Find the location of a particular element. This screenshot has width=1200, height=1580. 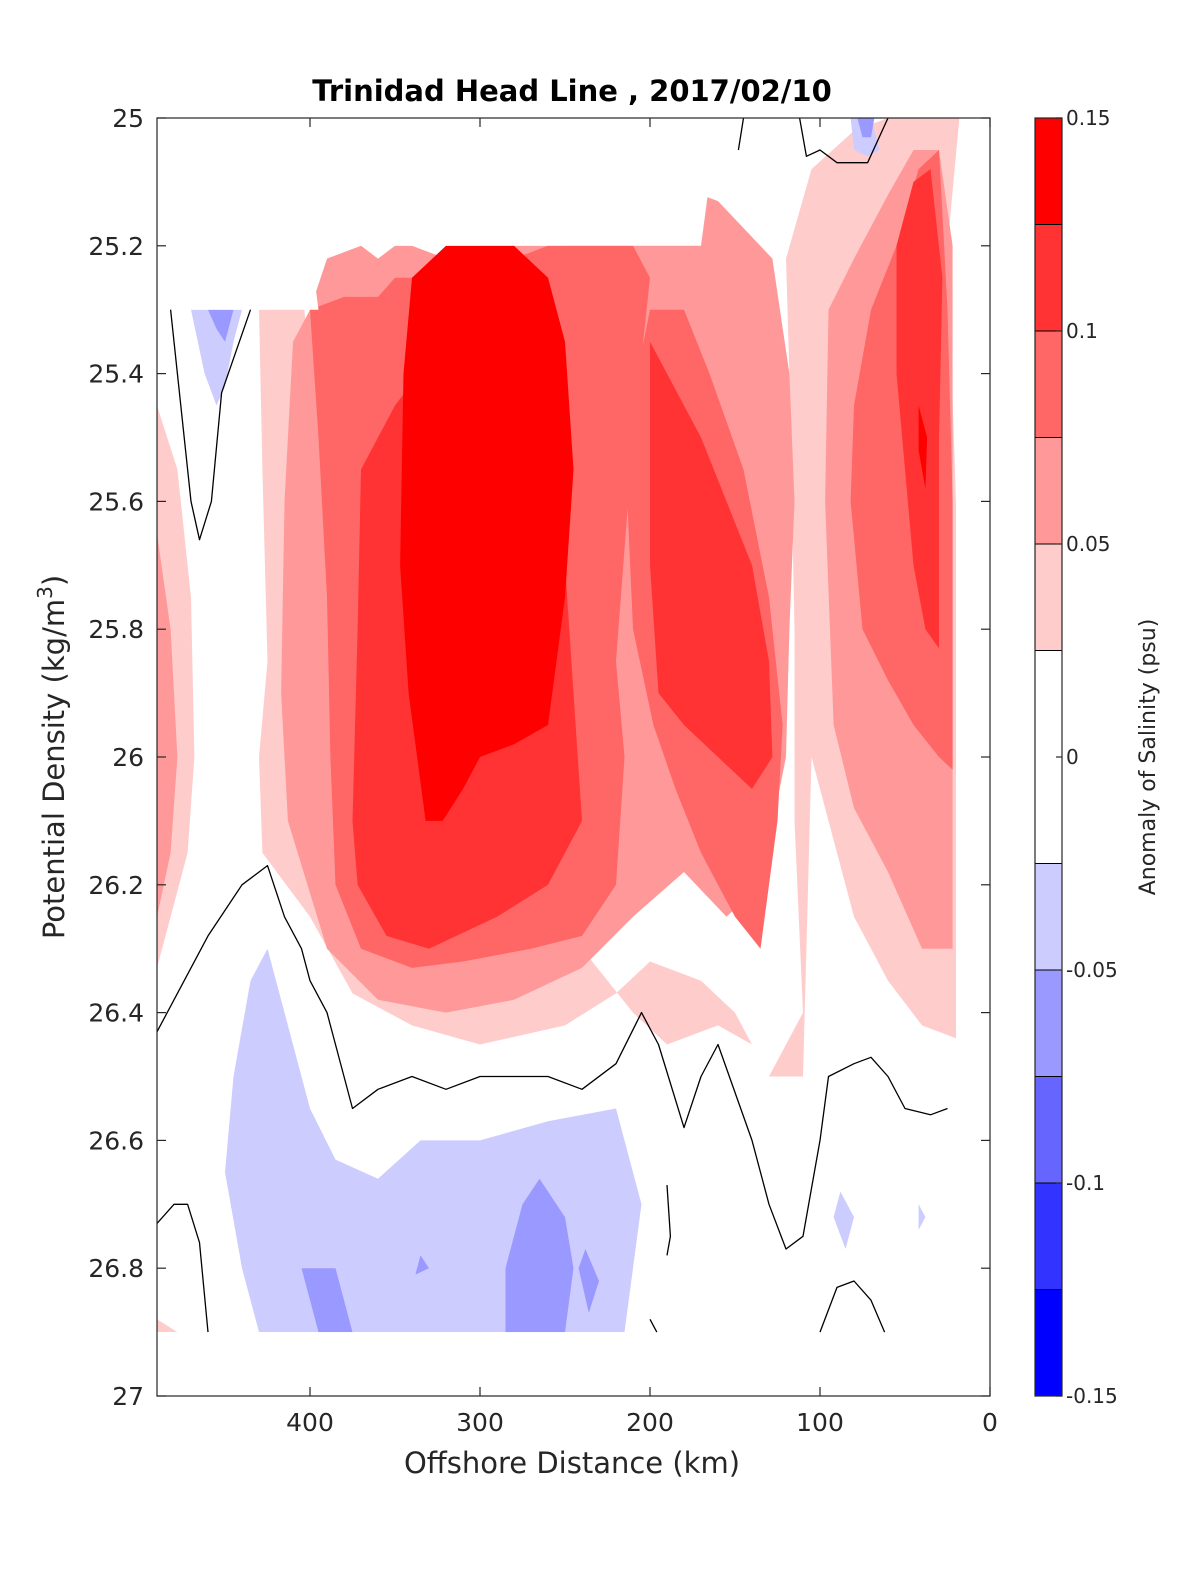

x-tick-label-4: 0 is located at coordinates (990, 1422).